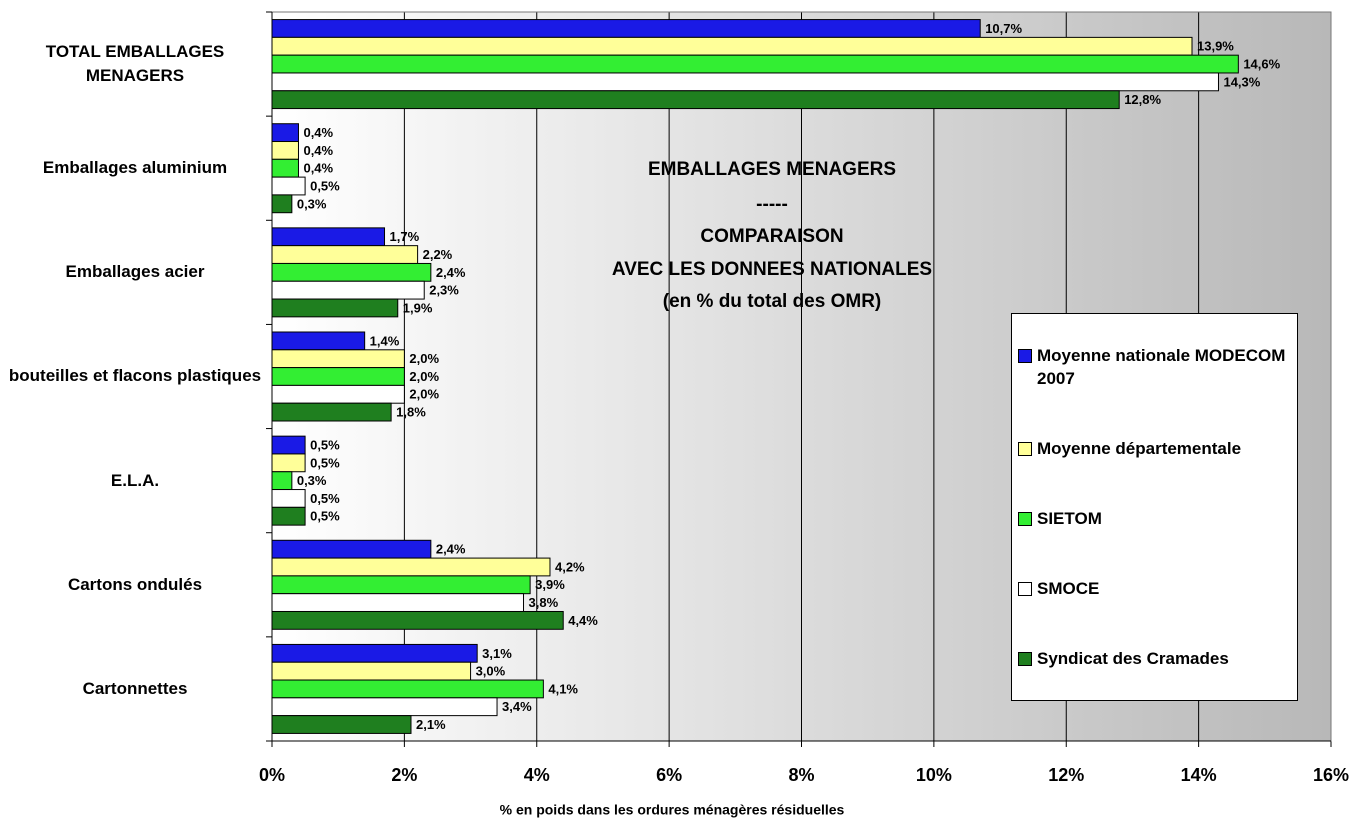 This screenshot has height=821, width=1358. What do you see at coordinates (537, 775) in the screenshot?
I see `x-tick-label: 4%` at bounding box center [537, 775].